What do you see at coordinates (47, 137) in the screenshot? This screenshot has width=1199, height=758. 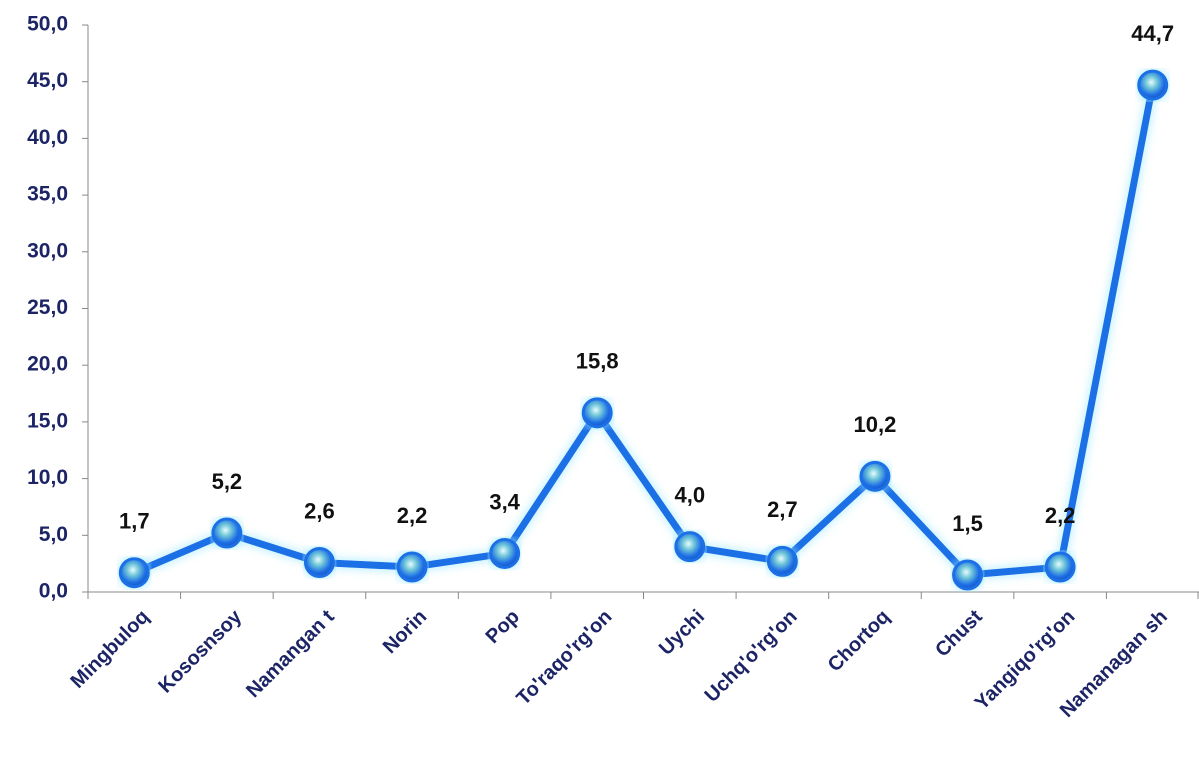 I see `y-tick-label: 40,0` at bounding box center [47, 137].